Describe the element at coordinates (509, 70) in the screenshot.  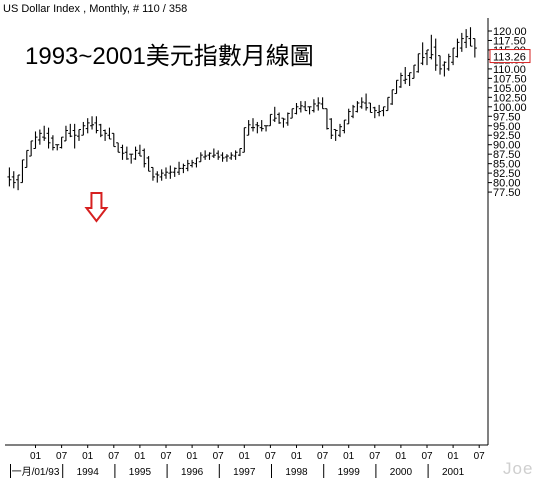
I see `y-tick-label: 110.00` at that location.